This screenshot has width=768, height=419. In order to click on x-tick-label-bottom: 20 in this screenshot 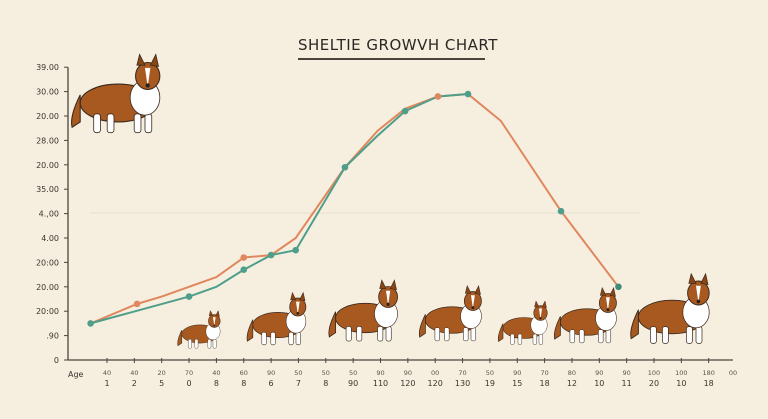, I will do `click(654, 383)`.